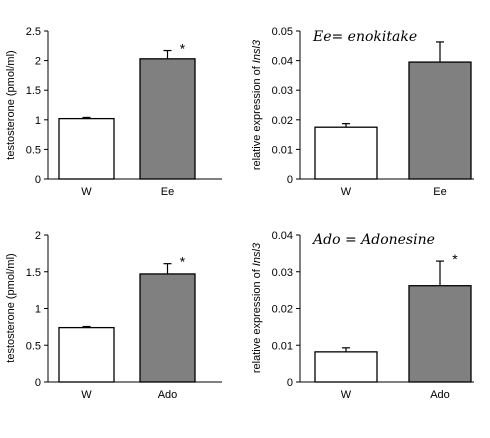 The height and width of the screenshot is (438, 490). Describe the element at coordinates (373, 240) in the screenshot. I see `abbreviation-note: Ado = Adonesine` at that location.